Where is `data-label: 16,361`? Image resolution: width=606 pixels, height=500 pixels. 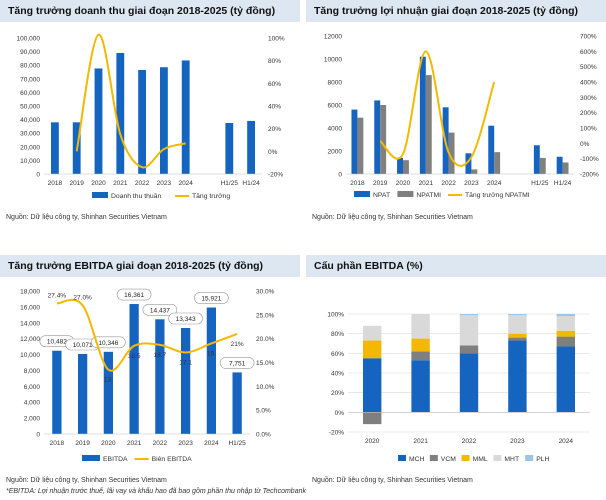
data-label: 16,361 is located at coordinates (134, 295).